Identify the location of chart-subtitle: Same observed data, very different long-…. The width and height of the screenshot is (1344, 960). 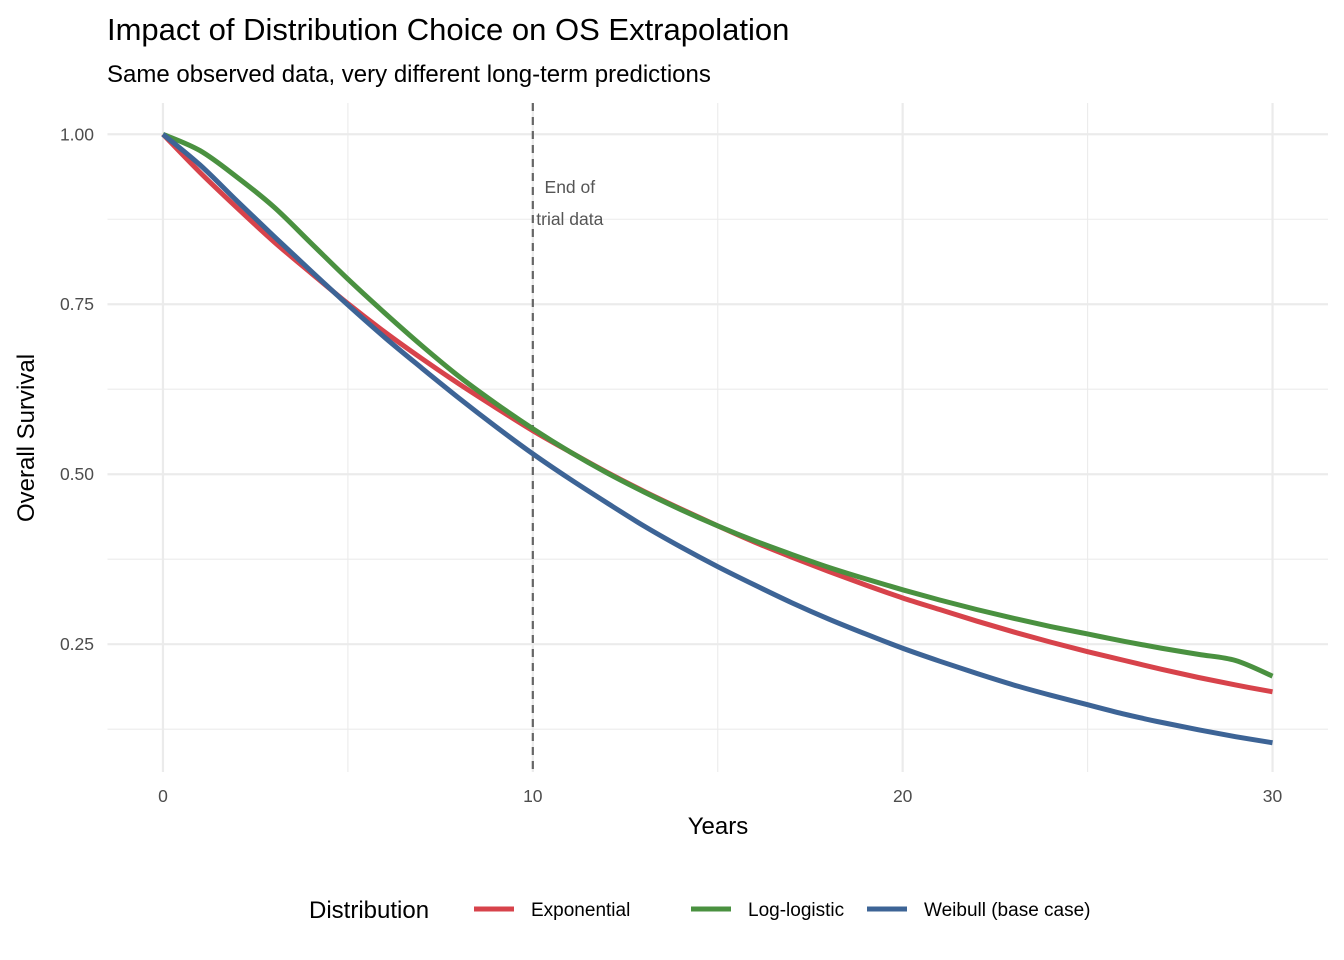
(409, 74).